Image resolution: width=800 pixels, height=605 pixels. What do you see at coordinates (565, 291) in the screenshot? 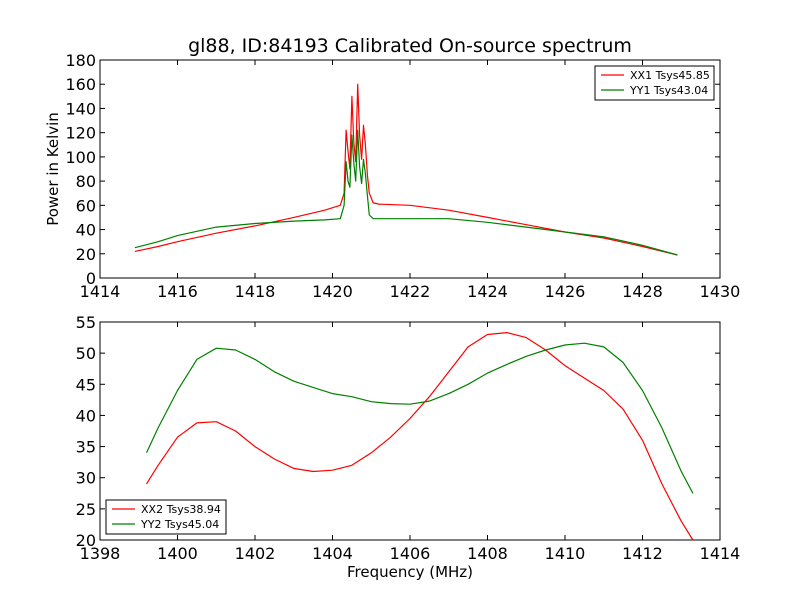
I see `top-x-tick-label: 1426` at bounding box center [565, 291].